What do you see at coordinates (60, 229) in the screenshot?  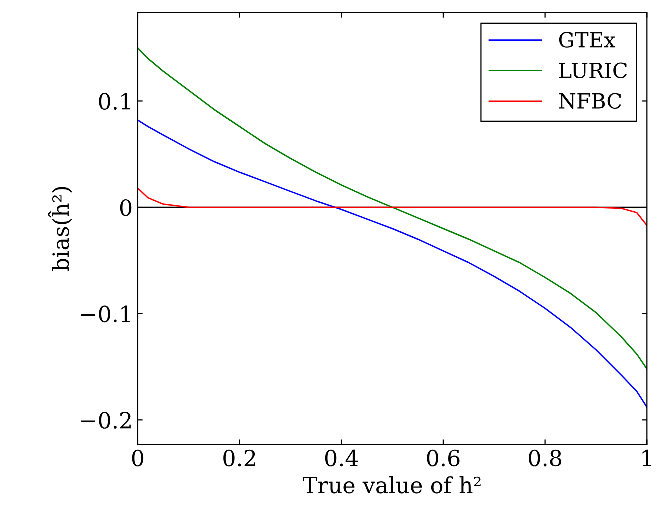 I see `y-axis-title: bias(ĥ²)` at bounding box center [60, 229].